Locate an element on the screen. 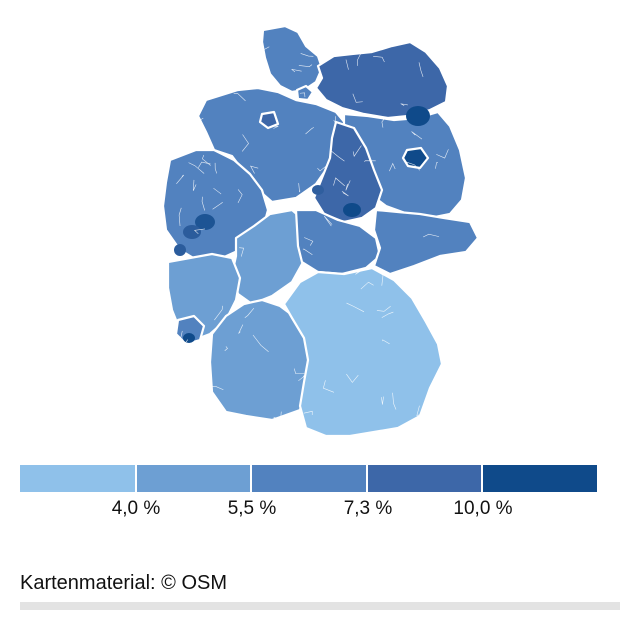 The height and width of the screenshot is (640, 640). state-sachsen is located at coordinates (426, 242).